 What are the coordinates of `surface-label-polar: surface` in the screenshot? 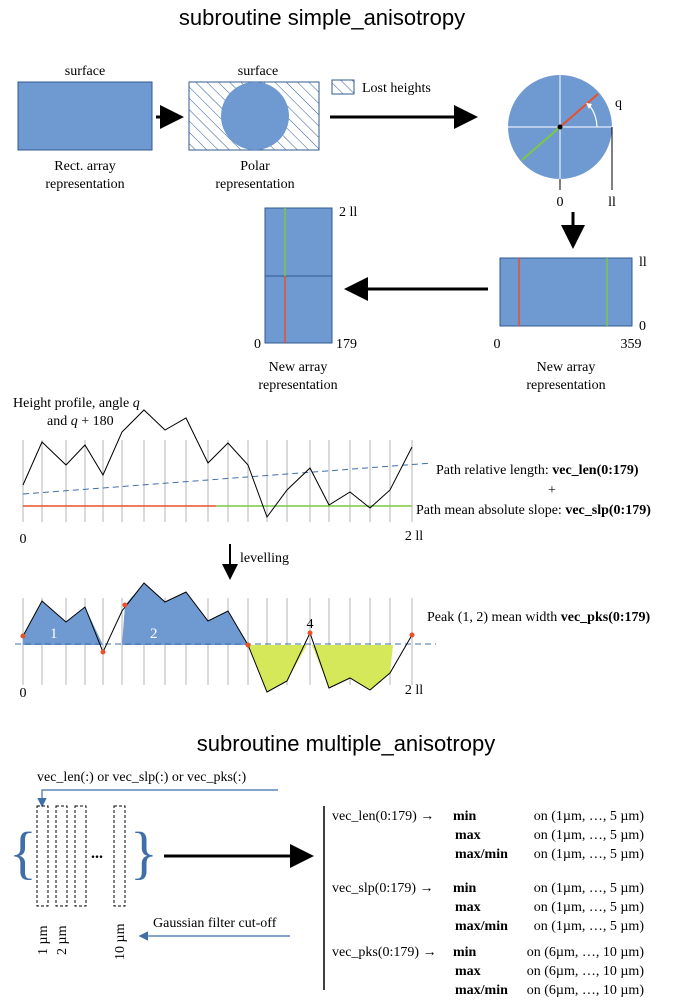 It's located at (258, 71).